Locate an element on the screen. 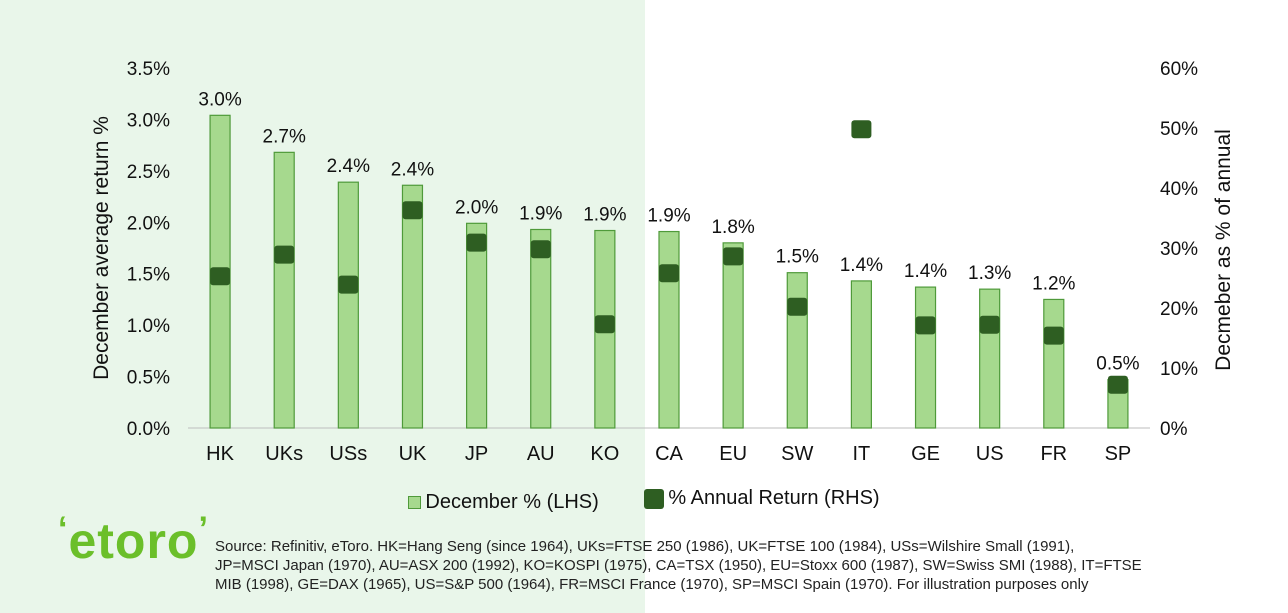 This screenshot has width=1288, height=613. data-label-uks: 2.7% is located at coordinates (284, 136).